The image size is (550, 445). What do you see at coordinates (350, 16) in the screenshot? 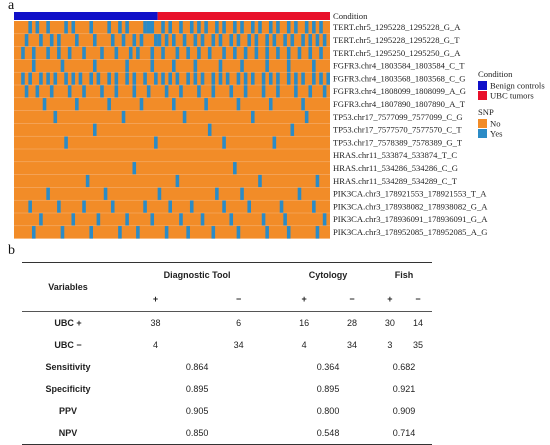
I see `condition-annotation-title: Condition` at bounding box center [350, 16].